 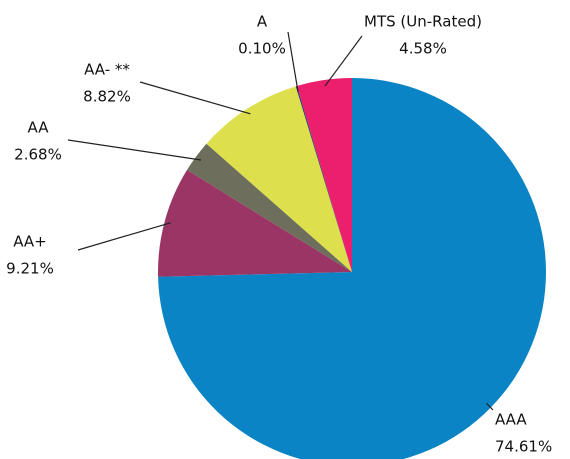 What do you see at coordinates (262, 22) in the screenshot?
I see `slice-label: A` at bounding box center [262, 22].